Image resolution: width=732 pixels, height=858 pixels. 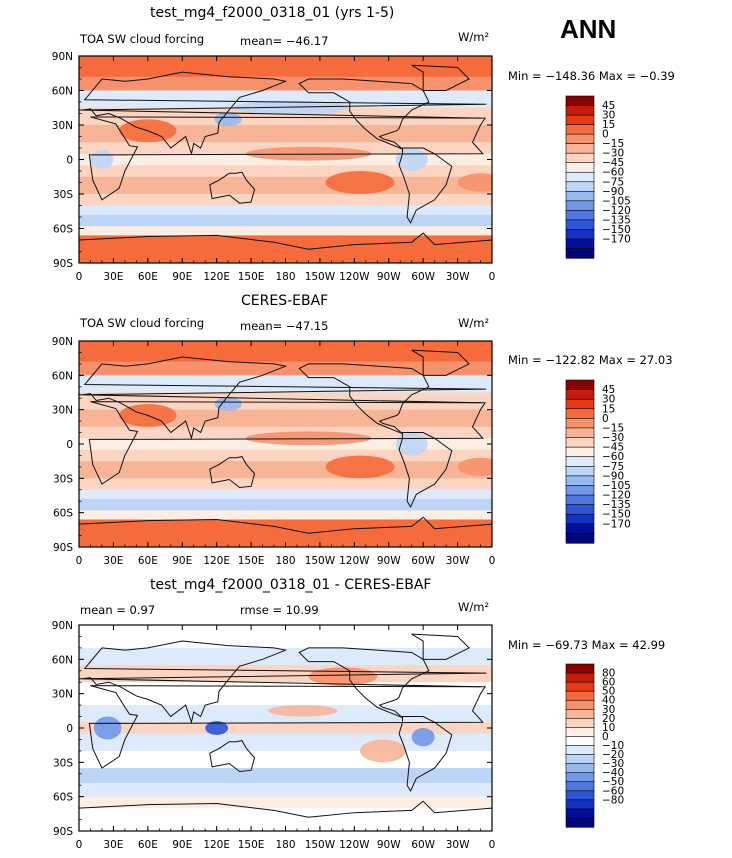 What do you see at coordinates (616, 505) in the screenshot?
I see `colorbar-label: −135` at bounding box center [616, 505].